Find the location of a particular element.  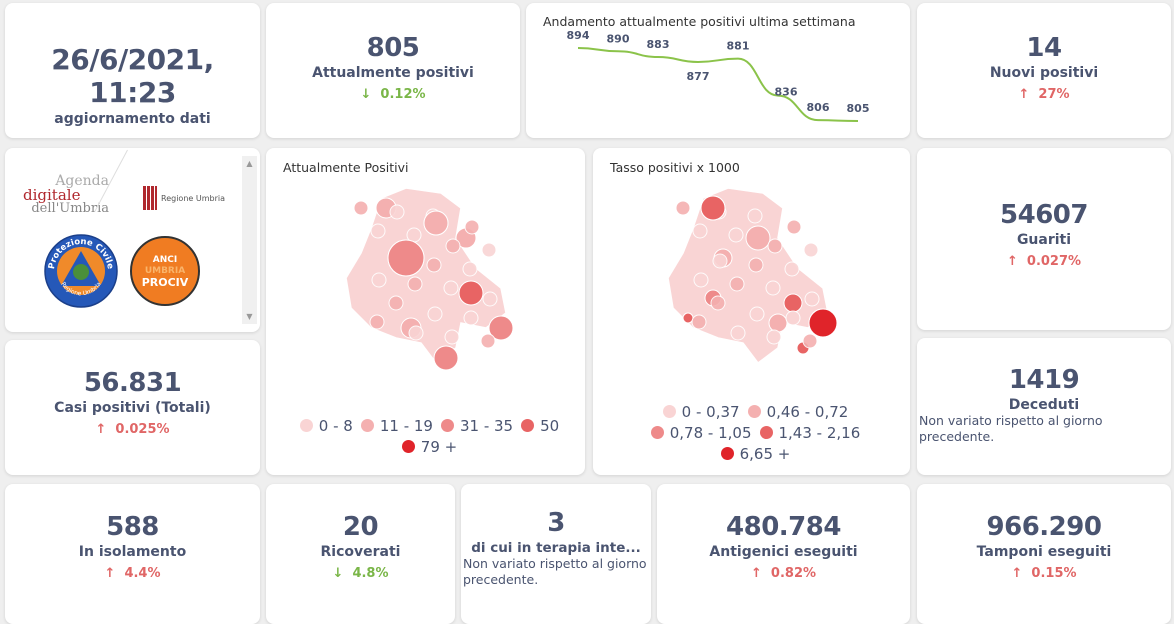

anci-text: ANCI is located at coordinates (165, 260).